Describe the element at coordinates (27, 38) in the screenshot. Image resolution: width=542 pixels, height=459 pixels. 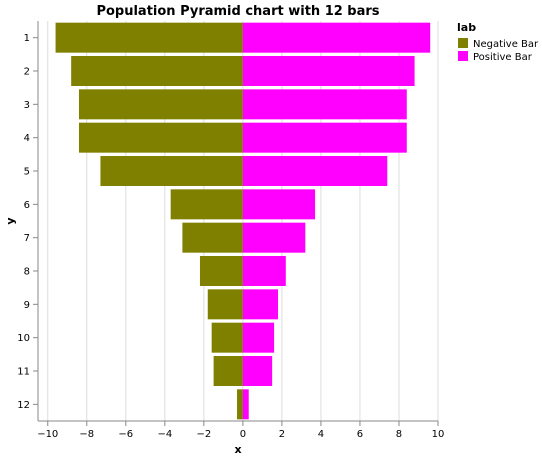
I see `y-tick-label-1: 1` at that location.